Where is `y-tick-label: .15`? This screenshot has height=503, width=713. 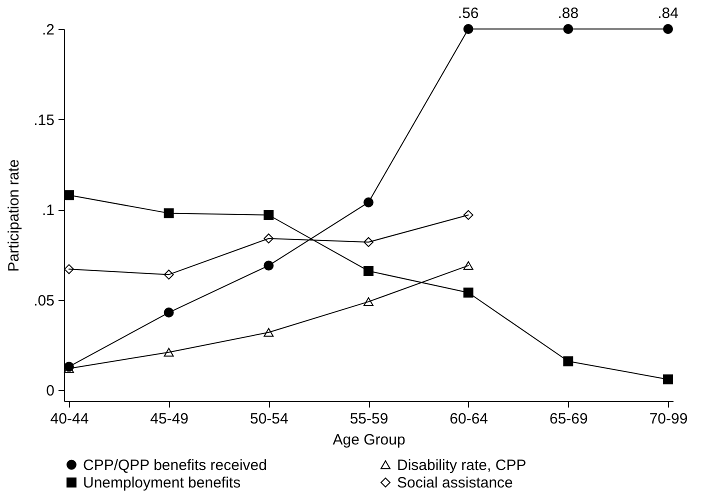
y-tick-label: .15 is located at coordinates (44, 120).